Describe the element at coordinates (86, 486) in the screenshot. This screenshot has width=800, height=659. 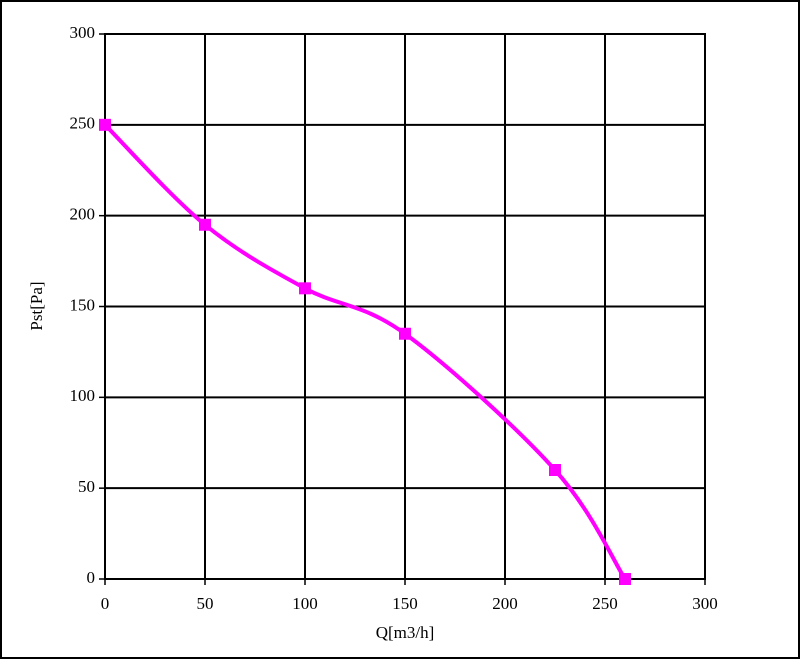
I see `y-tick-label: 50` at that location.